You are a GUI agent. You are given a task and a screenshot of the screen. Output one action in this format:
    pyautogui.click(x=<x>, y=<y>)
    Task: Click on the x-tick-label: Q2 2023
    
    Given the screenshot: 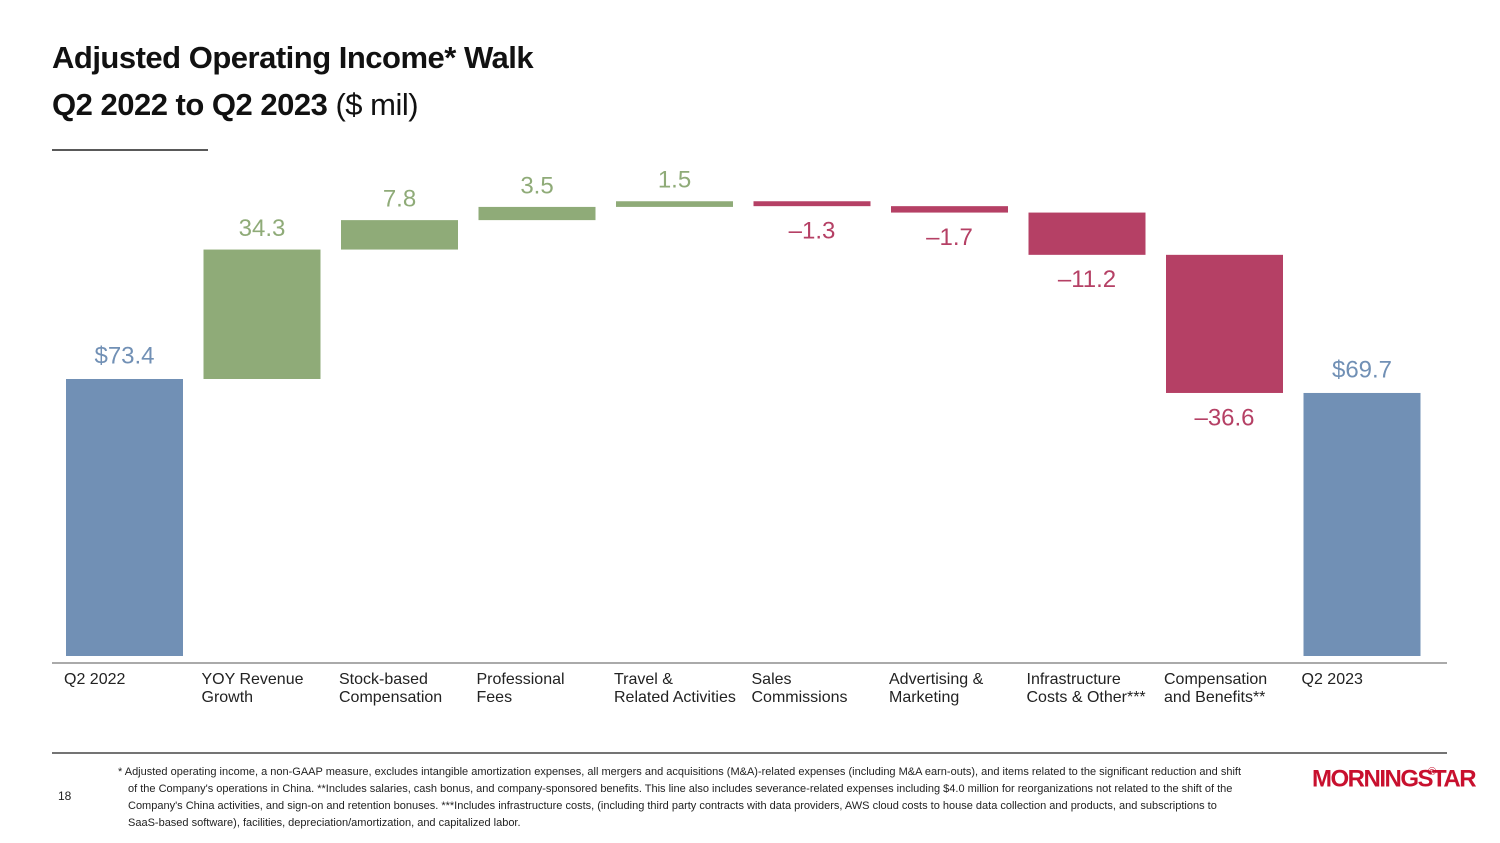 What is the action you would take?
    pyautogui.click(x=1332, y=679)
    